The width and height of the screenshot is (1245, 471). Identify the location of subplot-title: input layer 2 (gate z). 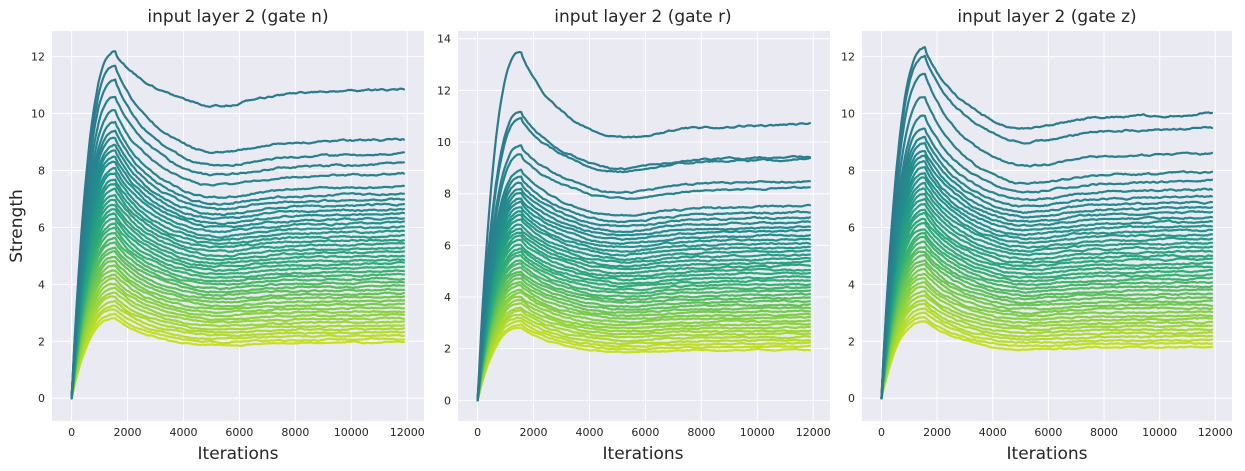
(1046, 17).